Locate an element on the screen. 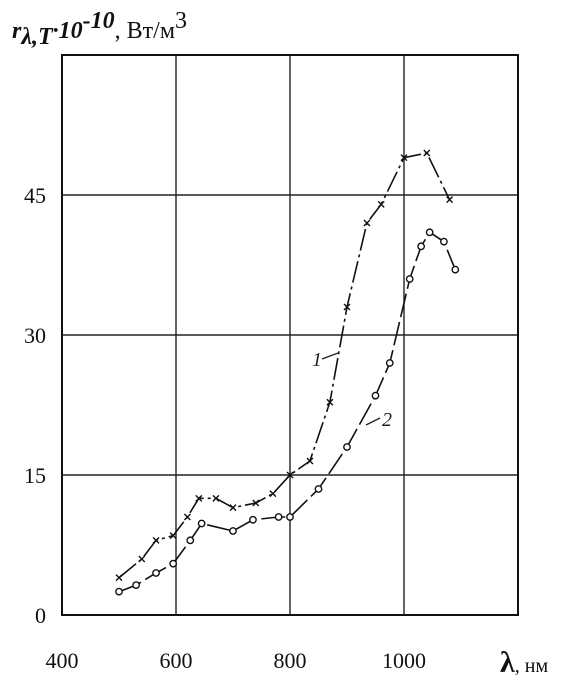  x-tick-labels: 400 600 800 1000 is located at coordinates (236, 660).